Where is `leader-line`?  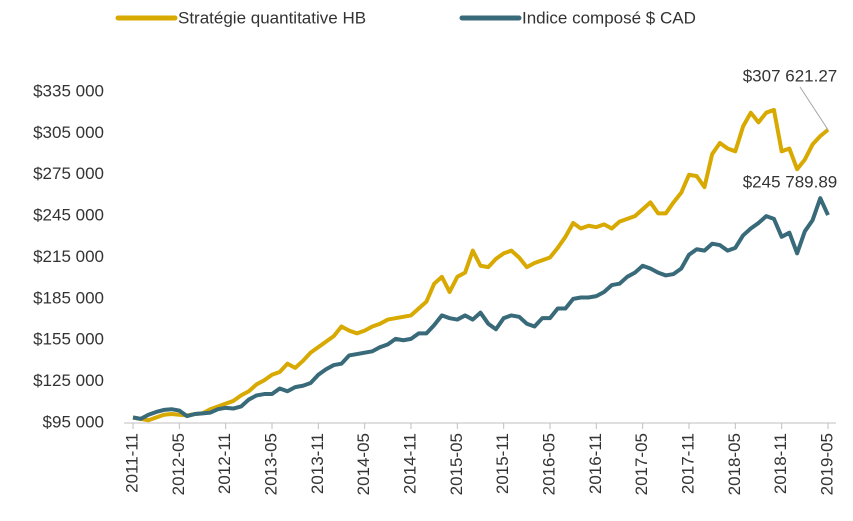
leader-line is located at coordinates (814, 108).